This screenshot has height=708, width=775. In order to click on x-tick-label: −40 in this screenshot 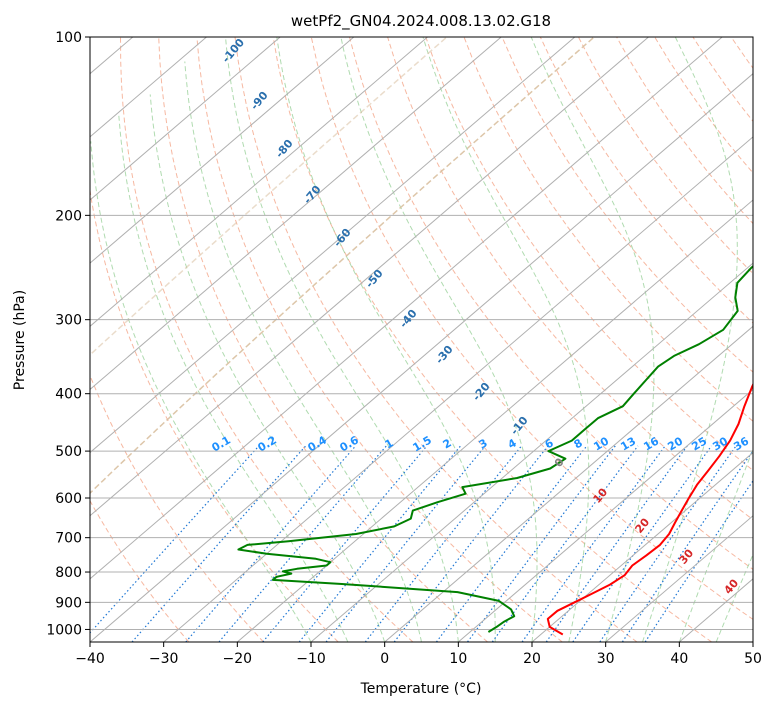, I will do `click(90, 659)`.